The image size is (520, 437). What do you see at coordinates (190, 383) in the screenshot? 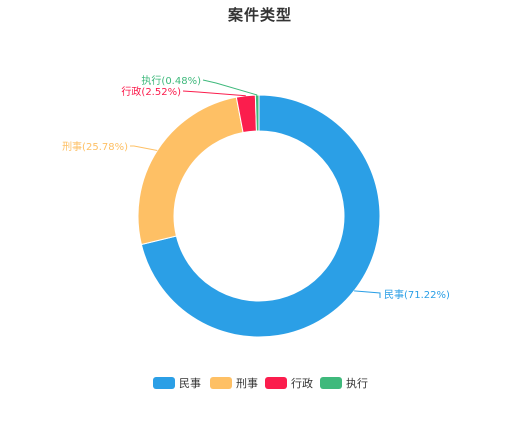
I see `legend-label-1: 民事` at bounding box center [190, 383].